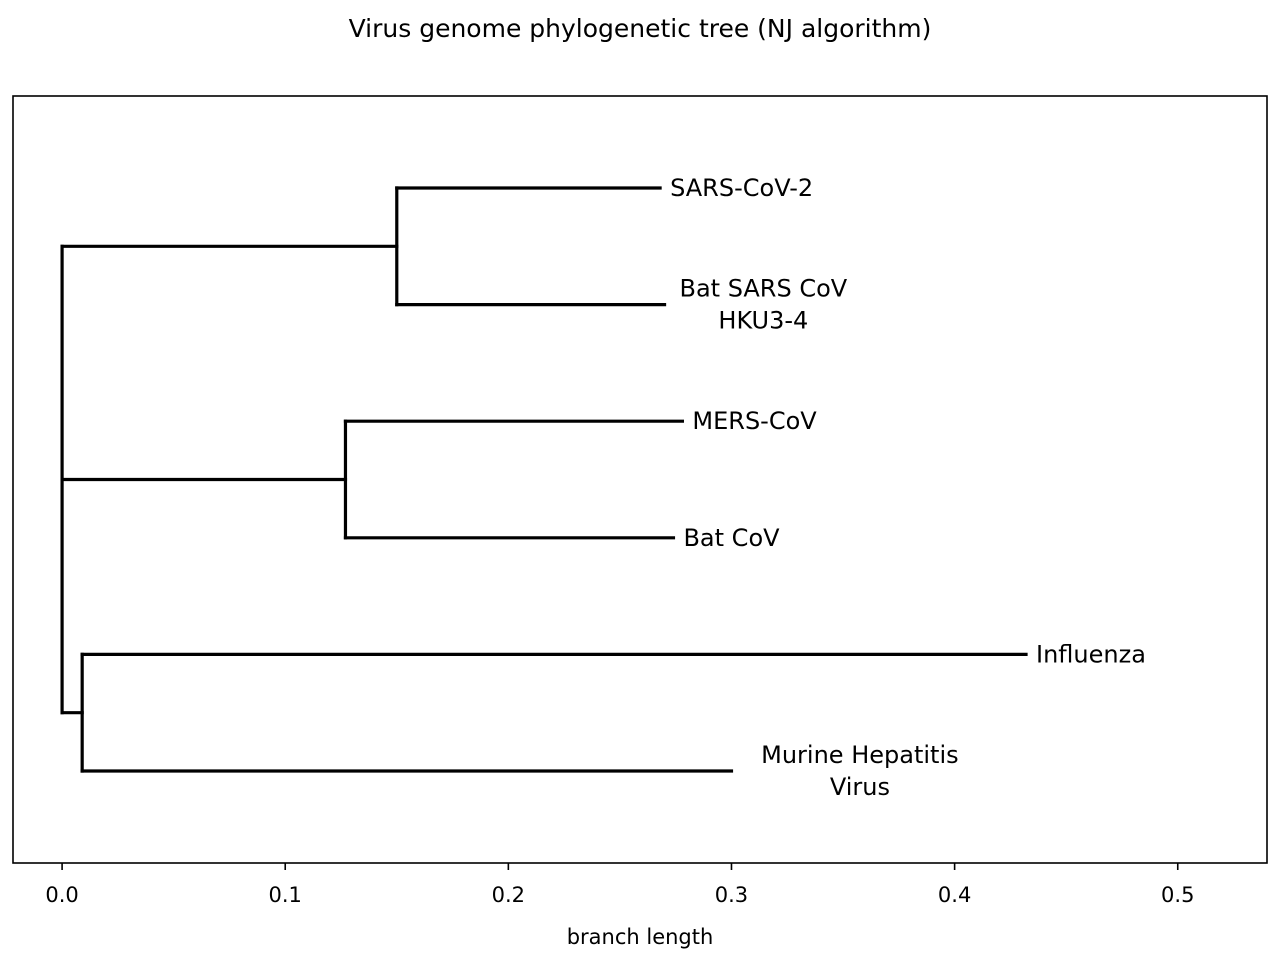 Image resolution: width=1280 pixels, height=960 pixels. I want to click on leaf-label: Bat CoV, so click(731, 538).